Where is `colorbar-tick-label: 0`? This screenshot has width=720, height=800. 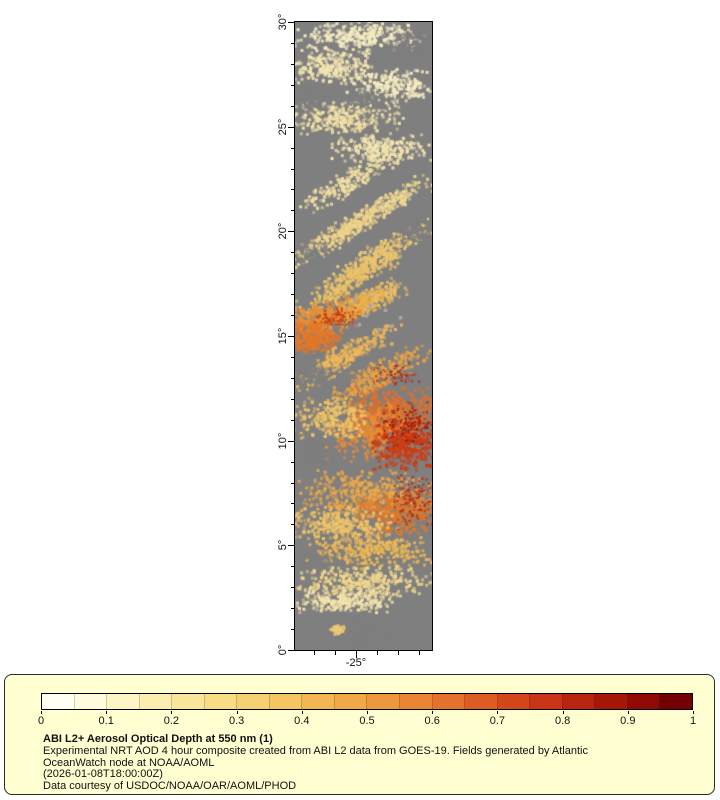 colorbar-tick-label: 0 is located at coordinates (41, 721).